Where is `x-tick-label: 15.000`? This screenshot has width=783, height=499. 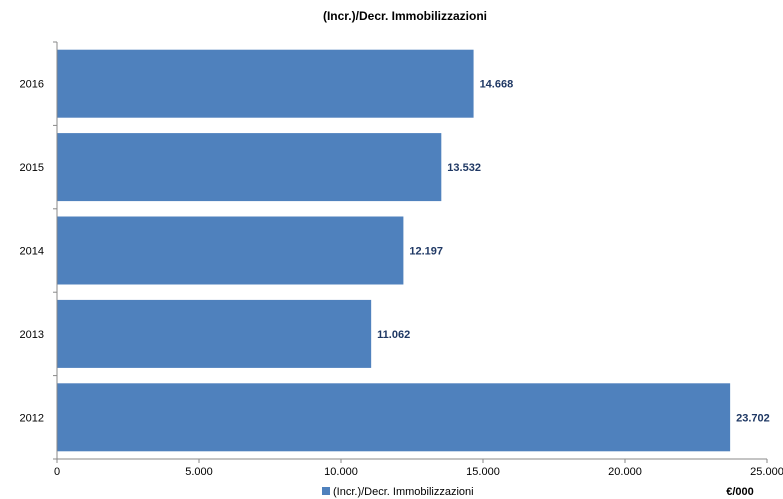
x-tick-label: 15.000 is located at coordinates (483, 472).